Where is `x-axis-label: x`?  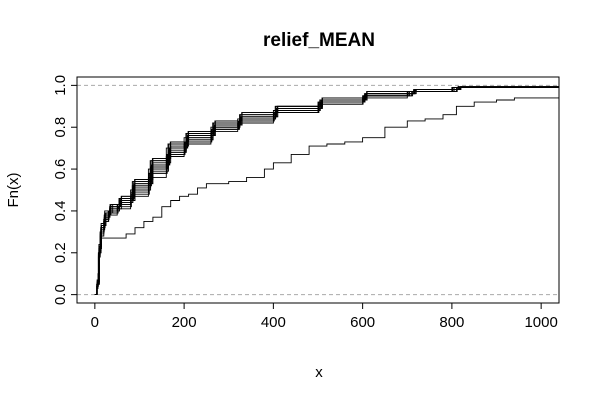 x-axis-label: x is located at coordinates (319, 372).